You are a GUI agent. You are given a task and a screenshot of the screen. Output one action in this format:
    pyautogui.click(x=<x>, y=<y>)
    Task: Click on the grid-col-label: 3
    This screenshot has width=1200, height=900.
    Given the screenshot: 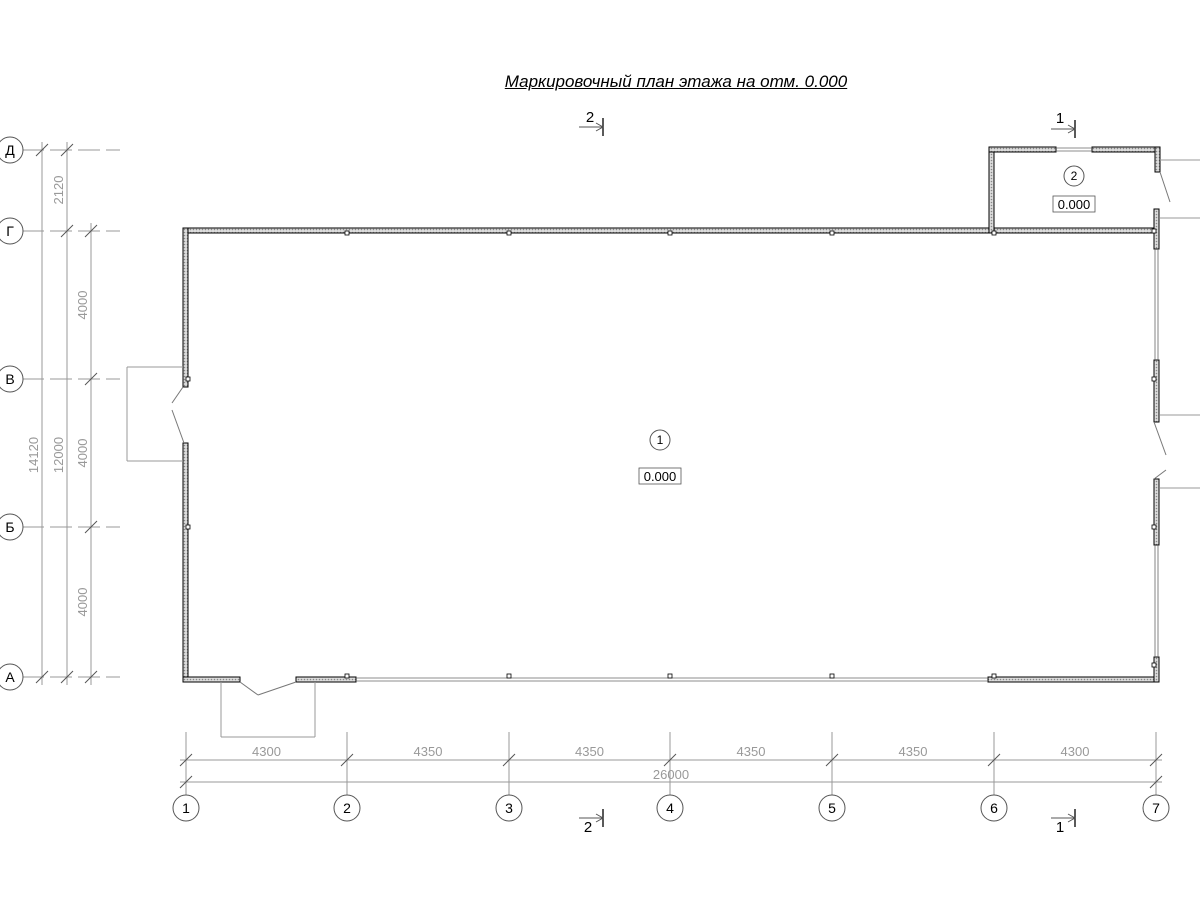 What is the action you would take?
    pyautogui.click(x=509, y=808)
    